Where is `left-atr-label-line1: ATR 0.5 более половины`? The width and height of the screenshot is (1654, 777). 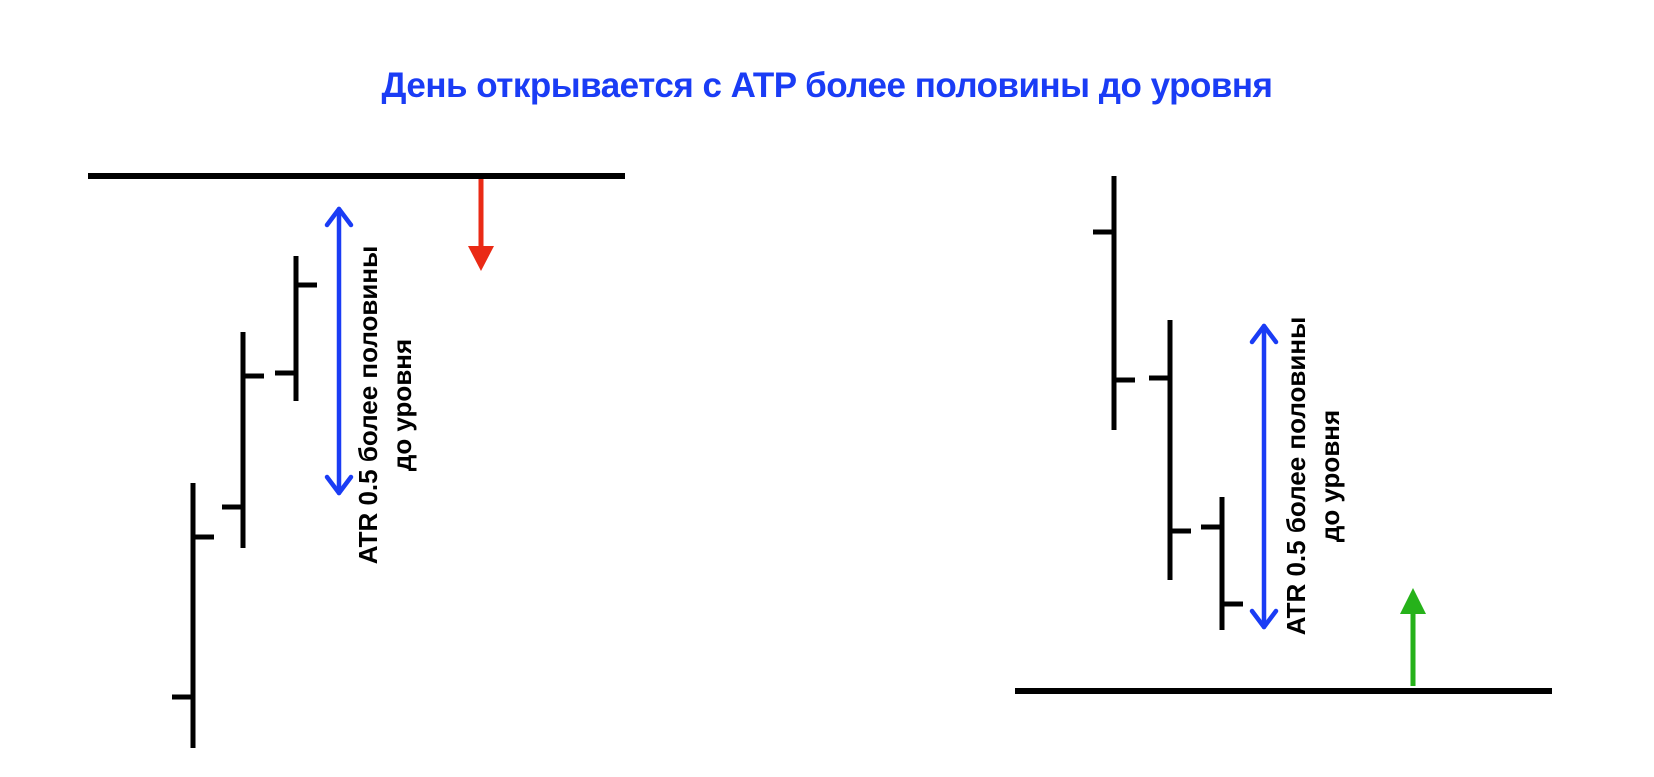
left-atr-label-line1: ATR 0.5 более половины is located at coordinates (368, 405).